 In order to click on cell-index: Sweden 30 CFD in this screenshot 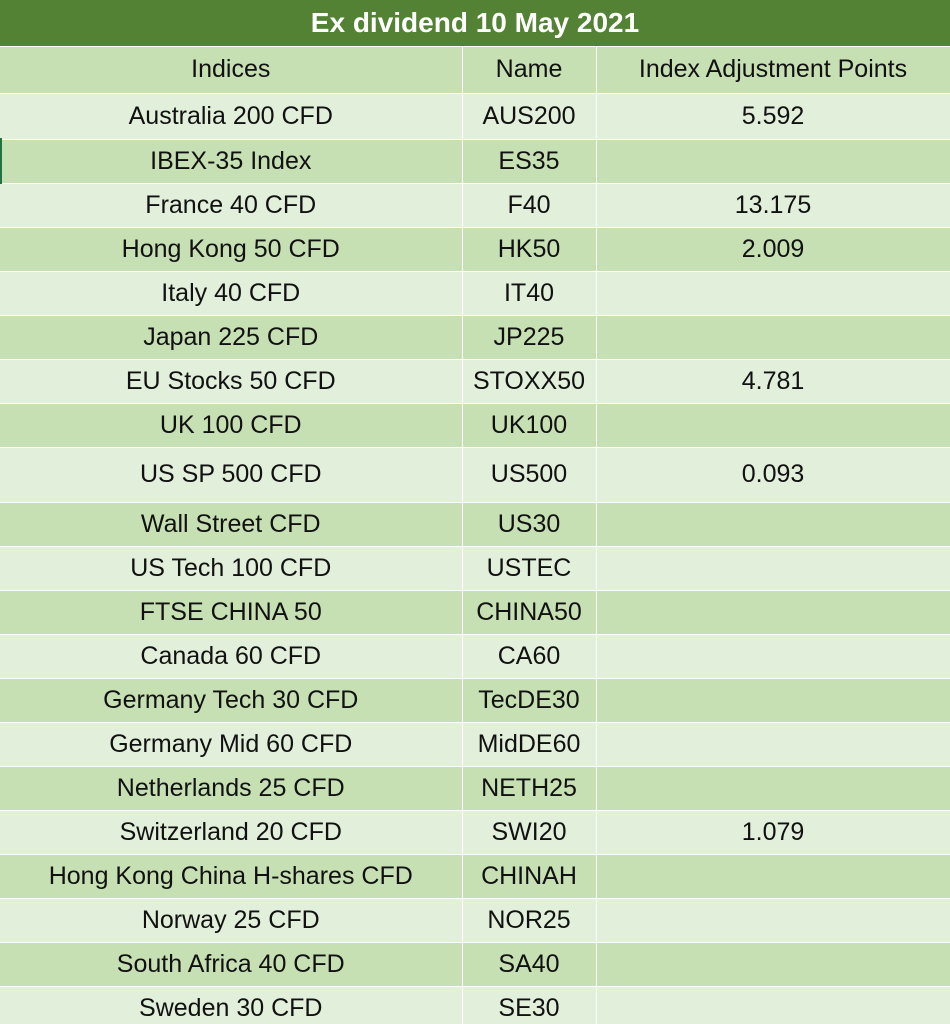, I will do `click(231, 1005)`.